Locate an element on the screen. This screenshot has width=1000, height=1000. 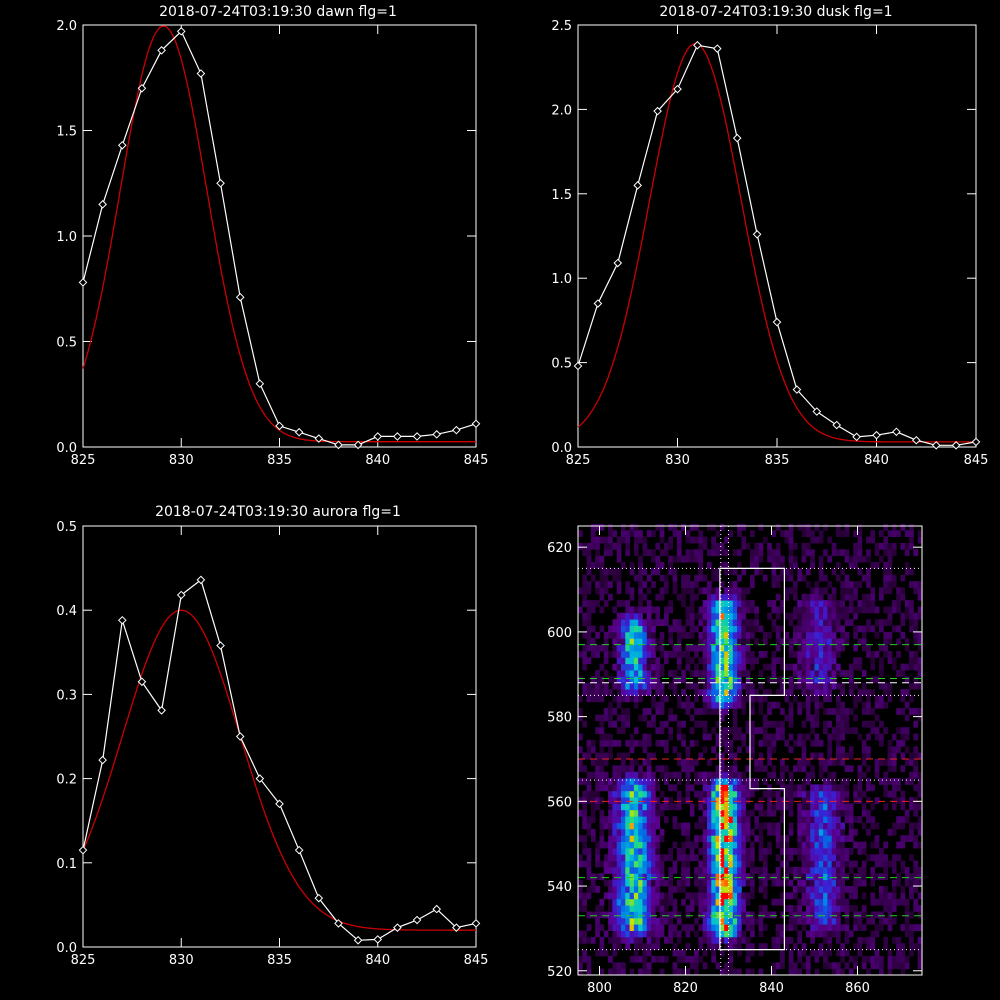
heatmap-y-tick-label: 520 is located at coordinates (559, 972).